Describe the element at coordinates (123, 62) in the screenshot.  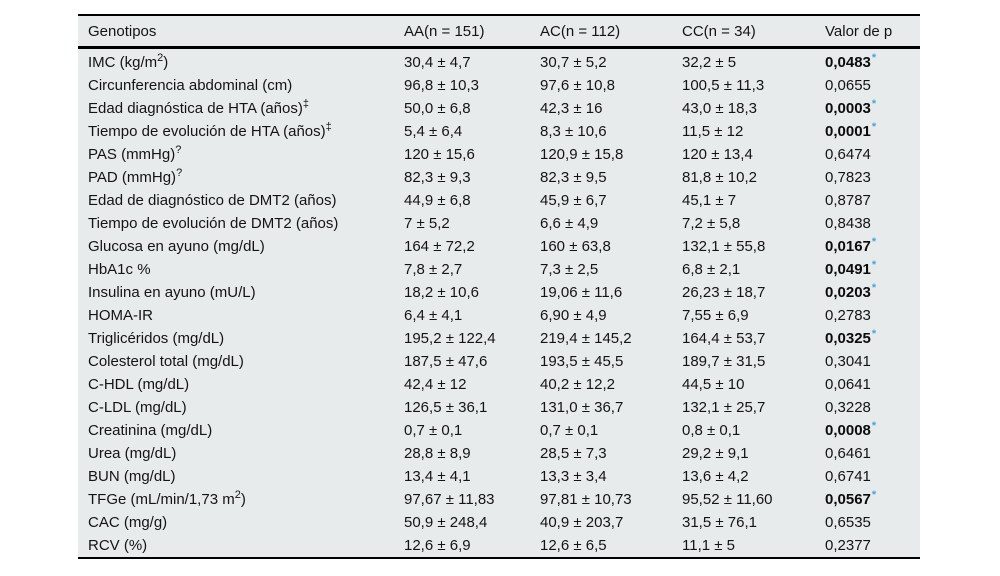
I see `label-text: IMC (kg/m` at that location.